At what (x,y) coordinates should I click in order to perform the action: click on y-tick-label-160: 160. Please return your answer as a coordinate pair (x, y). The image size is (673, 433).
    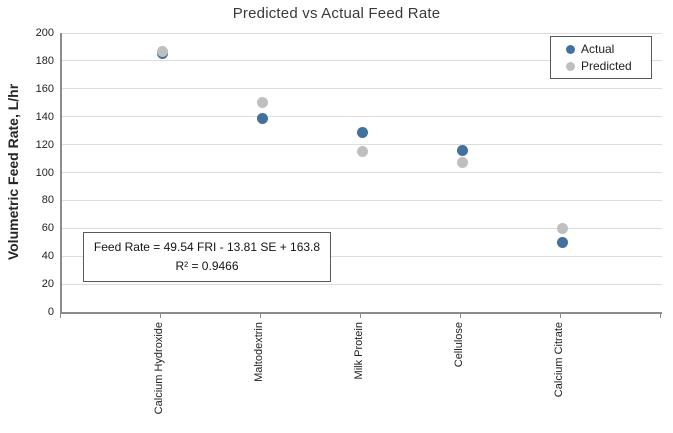
    Looking at the image, I should click on (44, 88).